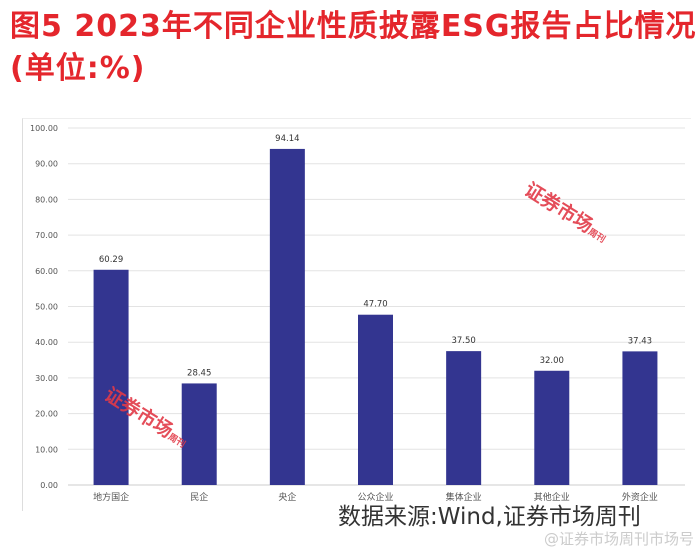 The width and height of the screenshot is (700, 550). I want to click on x-tick-label: 其他企业, so click(552, 497).